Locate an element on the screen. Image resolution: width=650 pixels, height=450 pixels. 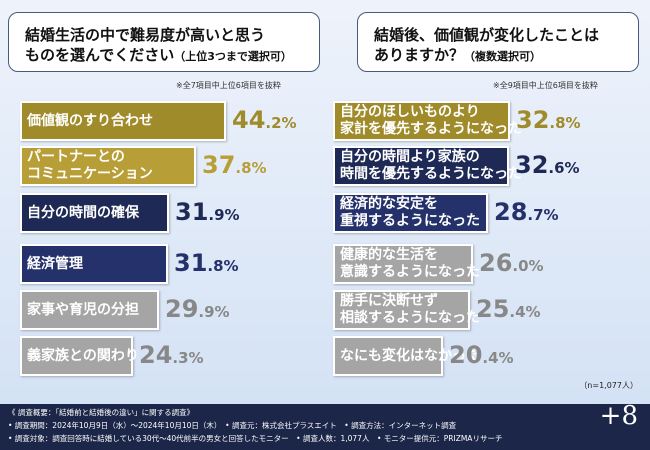
left-bar-label-1-line-1: 価値観のすり合わせ is located at coordinates (90, 120).